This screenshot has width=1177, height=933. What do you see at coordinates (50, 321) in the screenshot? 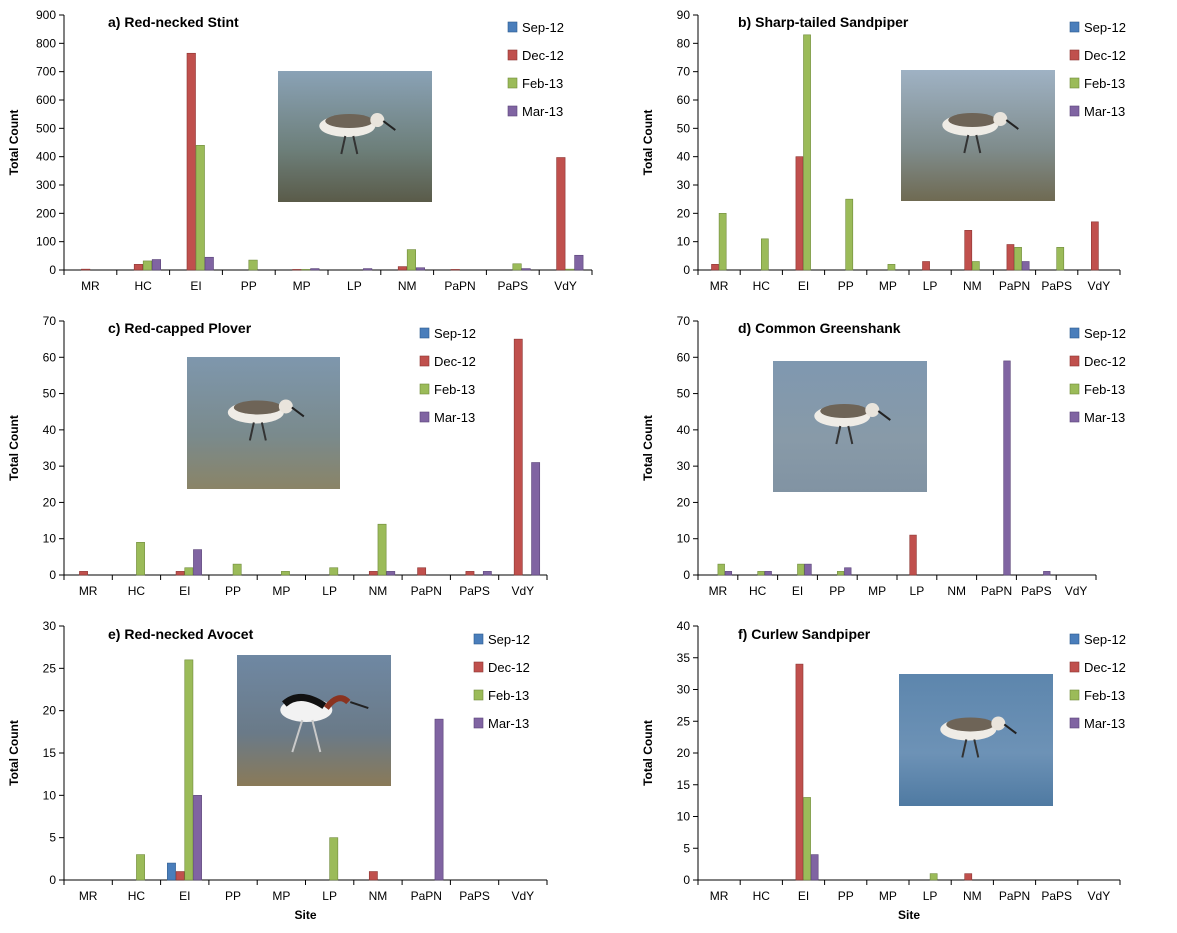
I see `y-tick-label: 70` at bounding box center [50, 321].